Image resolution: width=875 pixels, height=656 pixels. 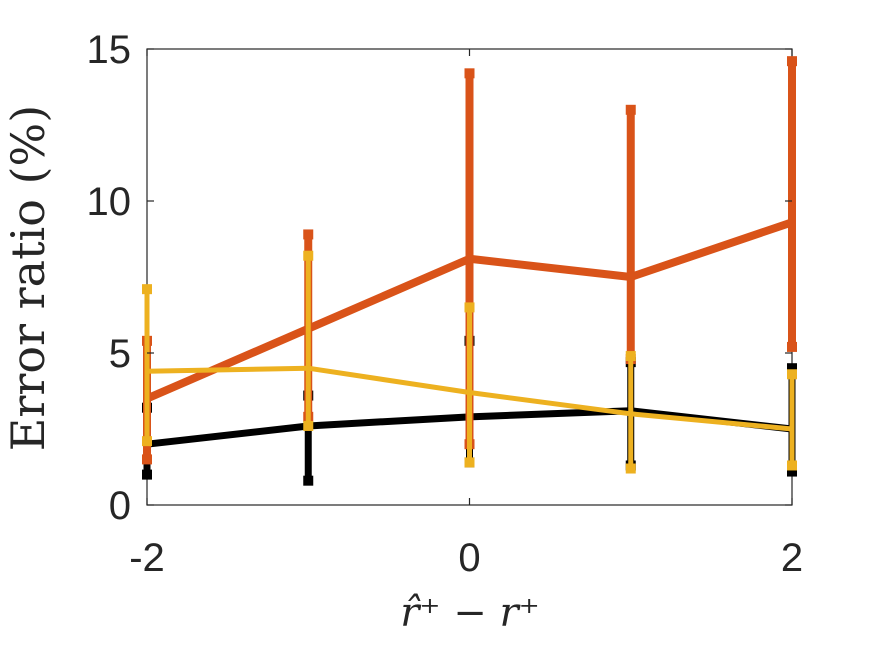 I want to click on y-tick-label: 0, so click(x=120, y=506).